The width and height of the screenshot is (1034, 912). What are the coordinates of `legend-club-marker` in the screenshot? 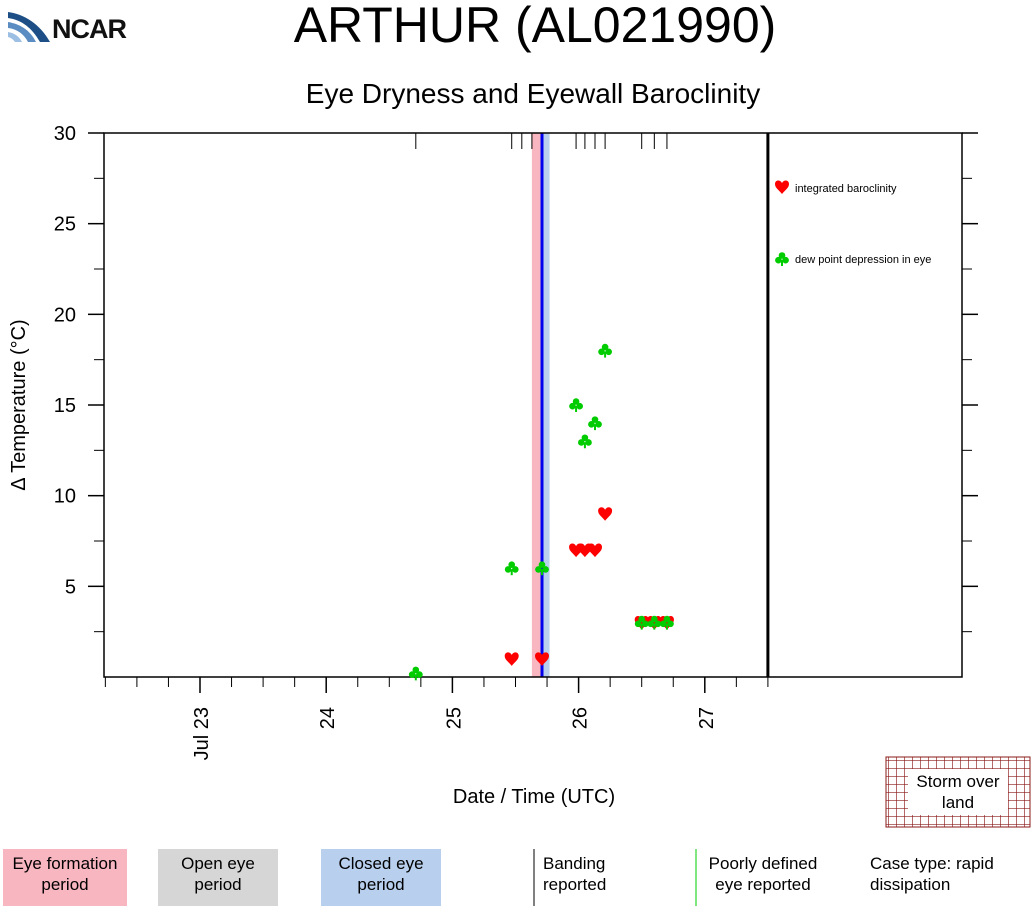 It's located at (782, 259).